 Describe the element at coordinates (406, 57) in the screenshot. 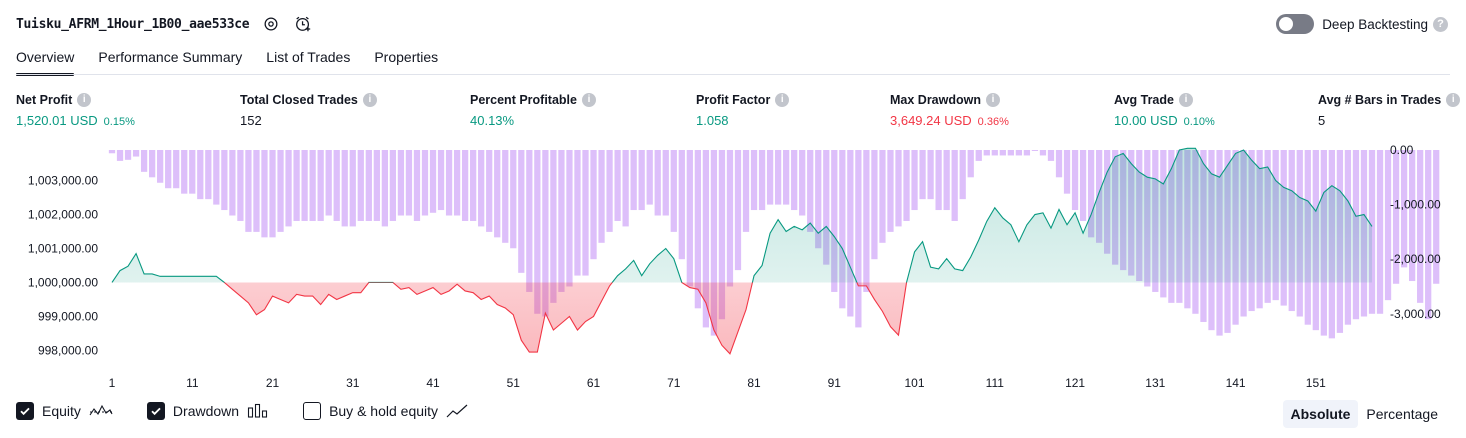

I see `tab-properties: Properties` at that location.